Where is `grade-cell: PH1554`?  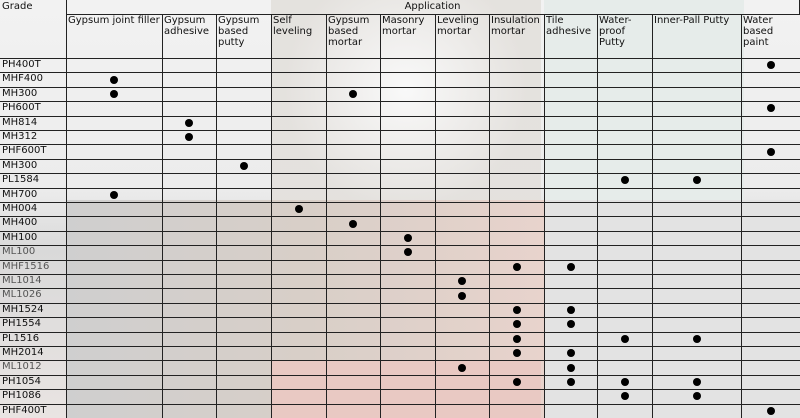 grade-cell: PH1554 is located at coordinates (33, 325).